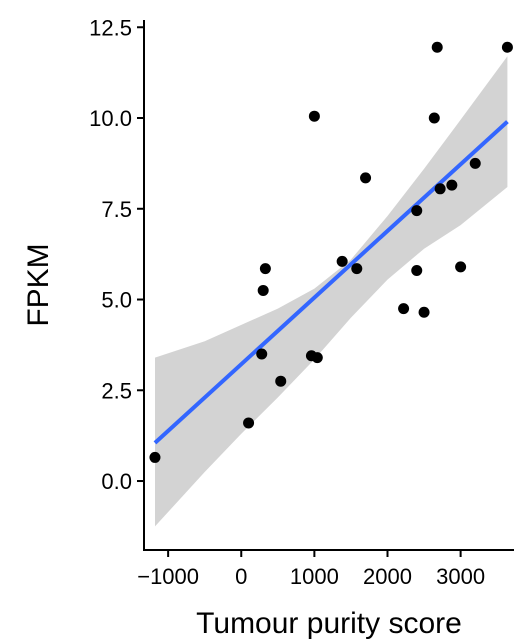 This screenshot has height=644, width=516. I want to click on y-tick-label: 10.0, so click(110, 118).